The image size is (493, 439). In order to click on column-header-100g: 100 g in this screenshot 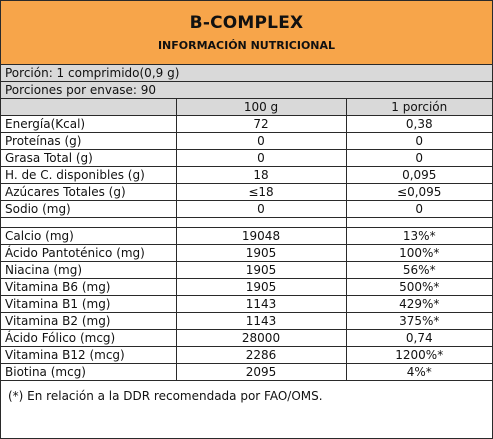, I will do `click(261, 107)`.